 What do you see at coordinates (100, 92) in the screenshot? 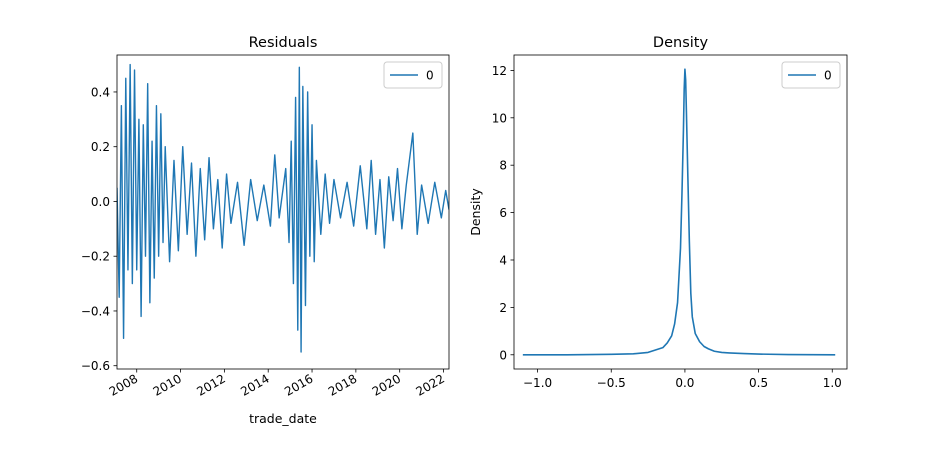
I see `y-tick-label: 0.4` at bounding box center [100, 92].